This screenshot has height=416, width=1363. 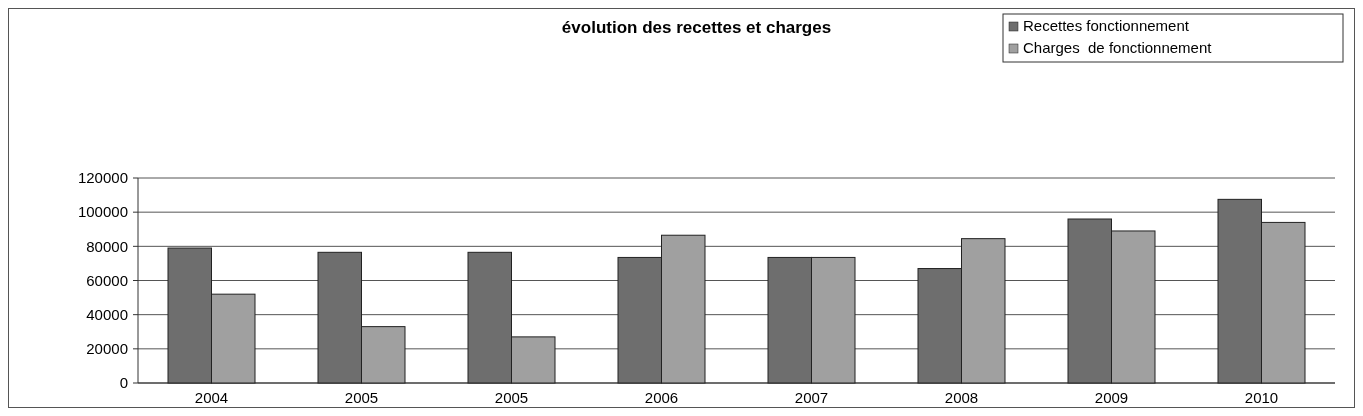 What do you see at coordinates (1106, 25) in the screenshot?
I see `legend-label: Recettes fonctionnement` at bounding box center [1106, 25].